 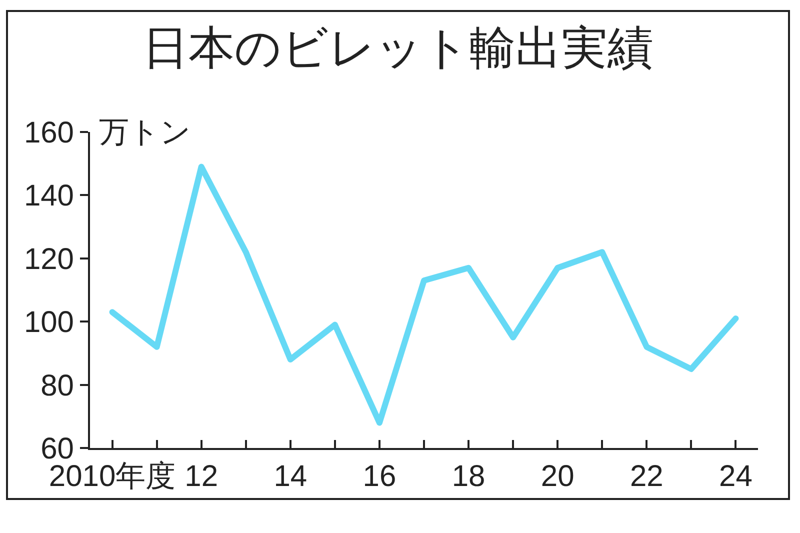 I want to click on x-tick-label: 18, so click(x=469, y=476).